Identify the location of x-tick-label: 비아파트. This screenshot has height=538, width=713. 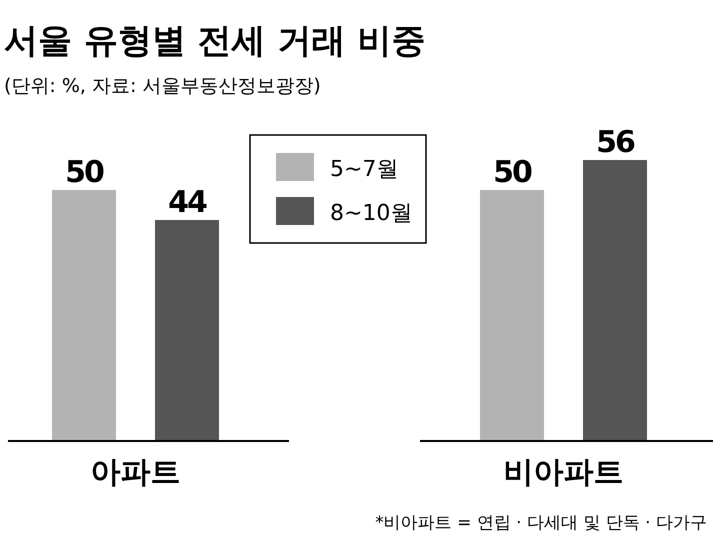
(564, 472).